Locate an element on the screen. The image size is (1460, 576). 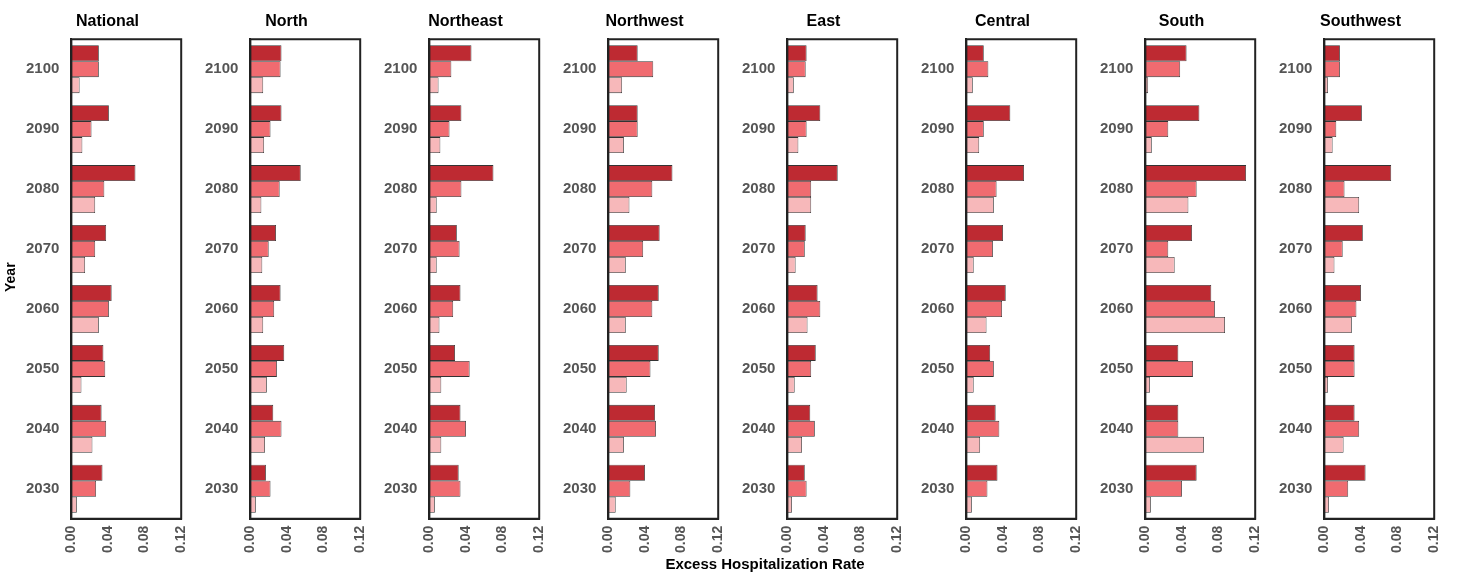
chart-title: South is located at coordinates (1181, 21).